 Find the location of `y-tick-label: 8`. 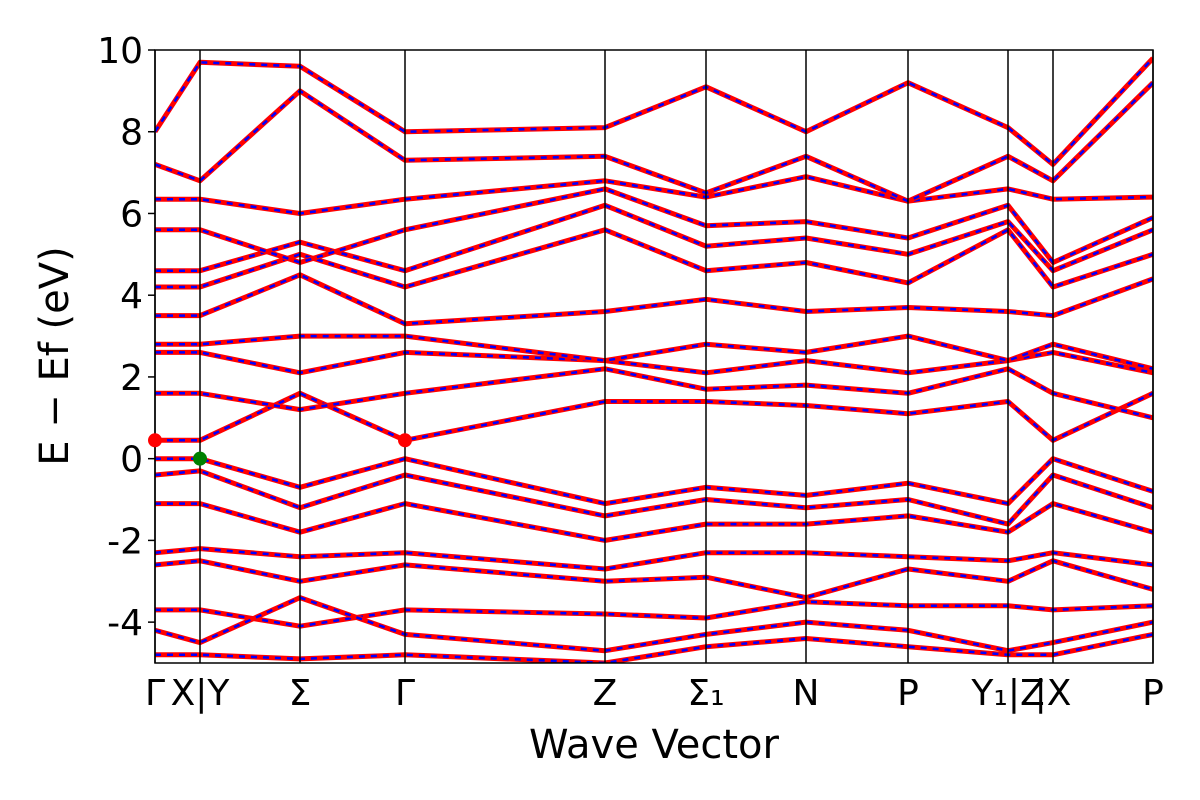

y-tick-label: 8 is located at coordinates (131, 133).